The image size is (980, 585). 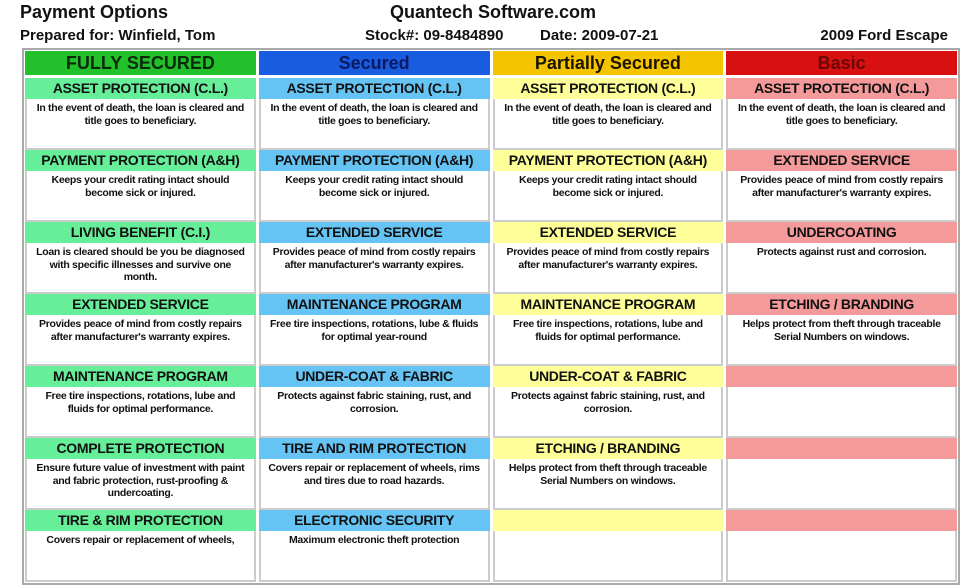 What do you see at coordinates (140, 556) in the screenshot?
I see `product-description: Covers repair or replacement of wheels,` at bounding box center [140, 556].